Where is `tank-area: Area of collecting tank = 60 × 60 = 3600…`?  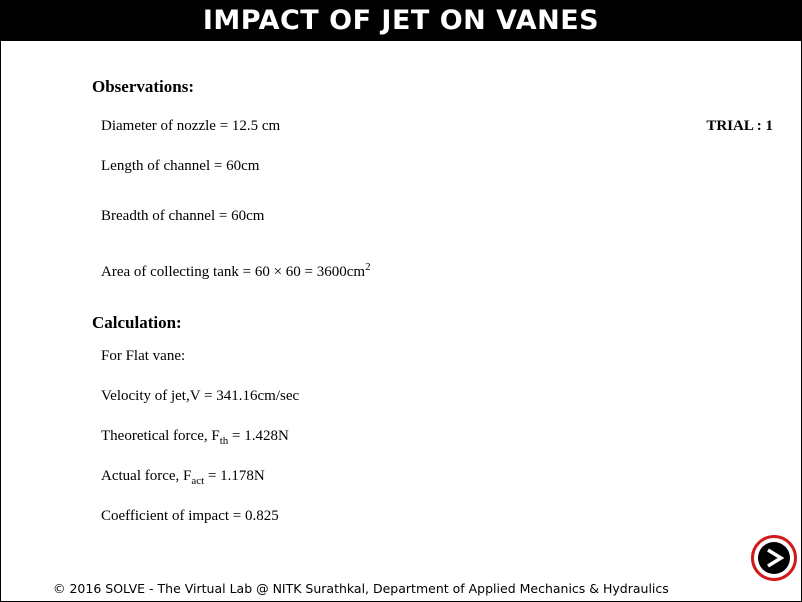
tank-area: Area of collecting tank = 60 × 60 = 3600… is located at coordinates (236, 271).